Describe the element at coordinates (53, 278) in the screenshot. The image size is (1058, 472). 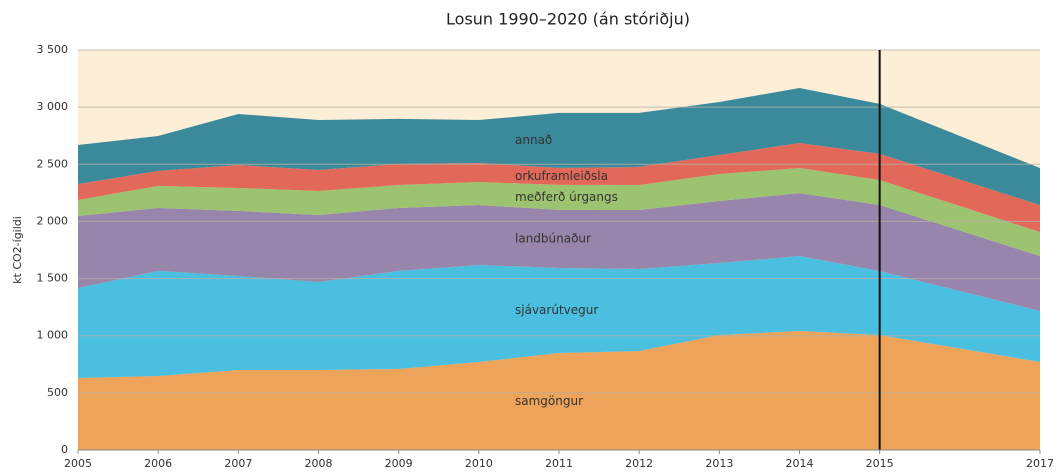
I see `y-tick-label: 1 500` at that location.